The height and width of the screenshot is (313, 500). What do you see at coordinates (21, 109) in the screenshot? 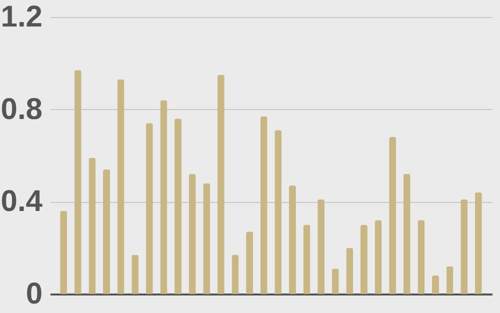
I see `y-tick-label: 0.8` at bounding box center [21, 109].